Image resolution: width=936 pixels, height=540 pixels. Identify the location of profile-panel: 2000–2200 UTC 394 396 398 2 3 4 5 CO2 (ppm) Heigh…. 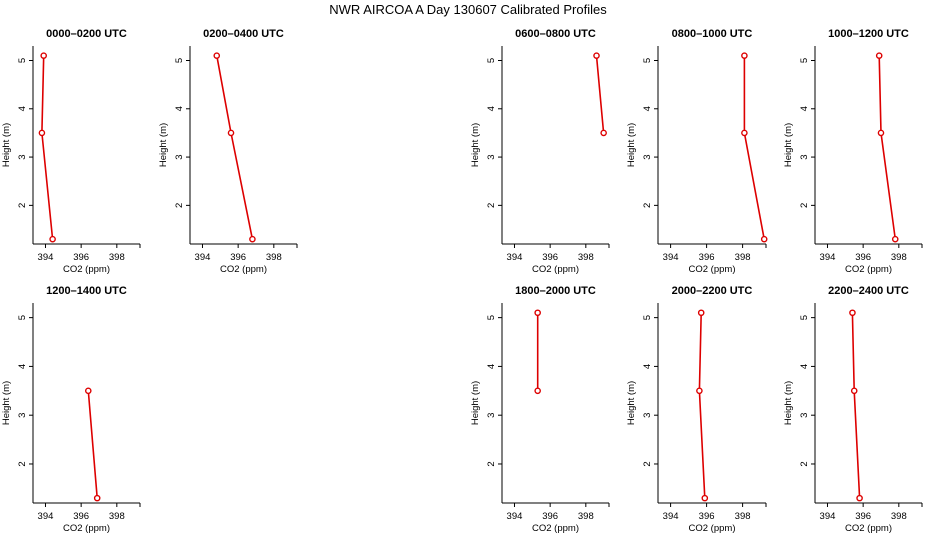
(696, 409).